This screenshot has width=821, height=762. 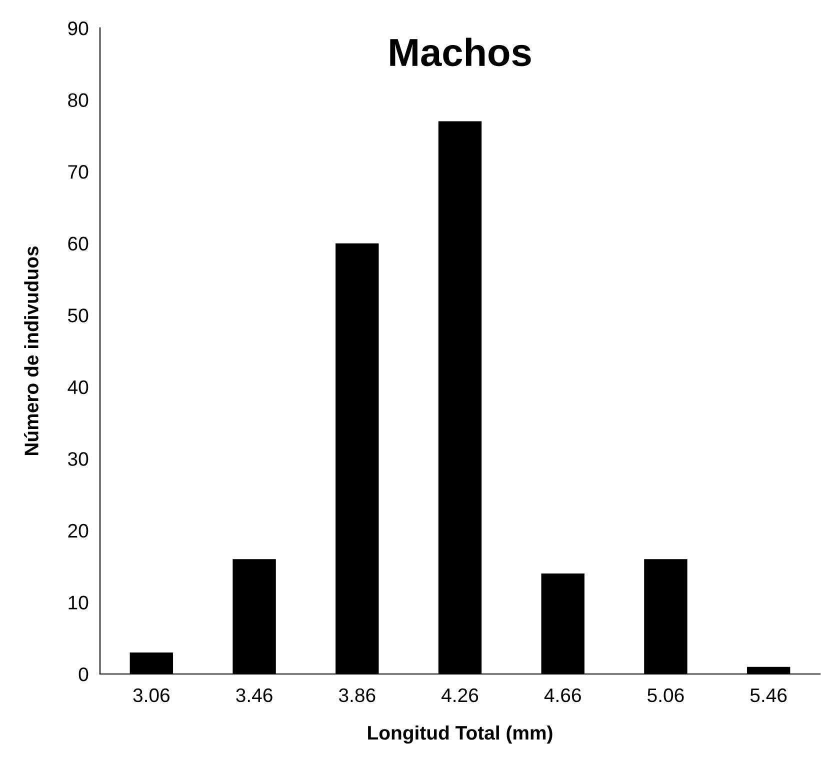 I want to click on y-tick-label: 90, so click(x=78, y=28).